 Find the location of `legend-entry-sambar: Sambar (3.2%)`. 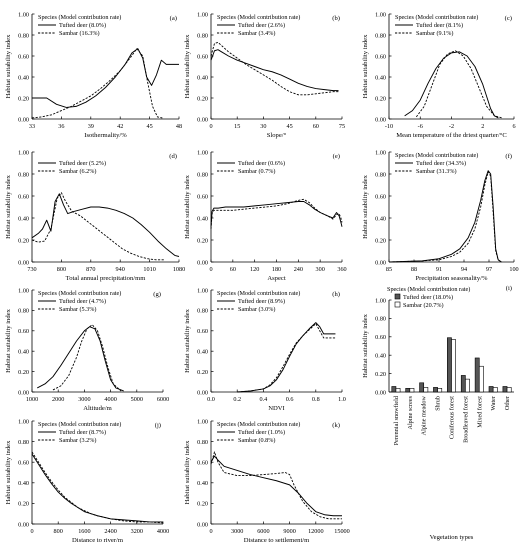

legend-entry-sambar: Sambar (3.2%) is located at coordinates (77, 440).